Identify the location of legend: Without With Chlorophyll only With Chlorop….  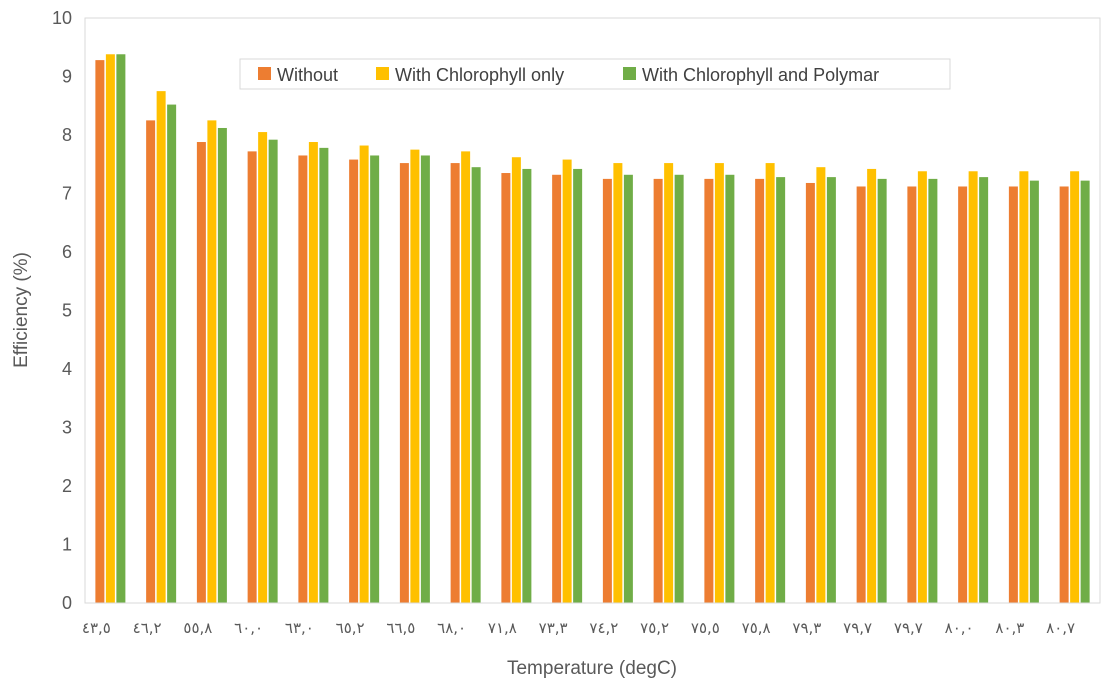
(595, 74).